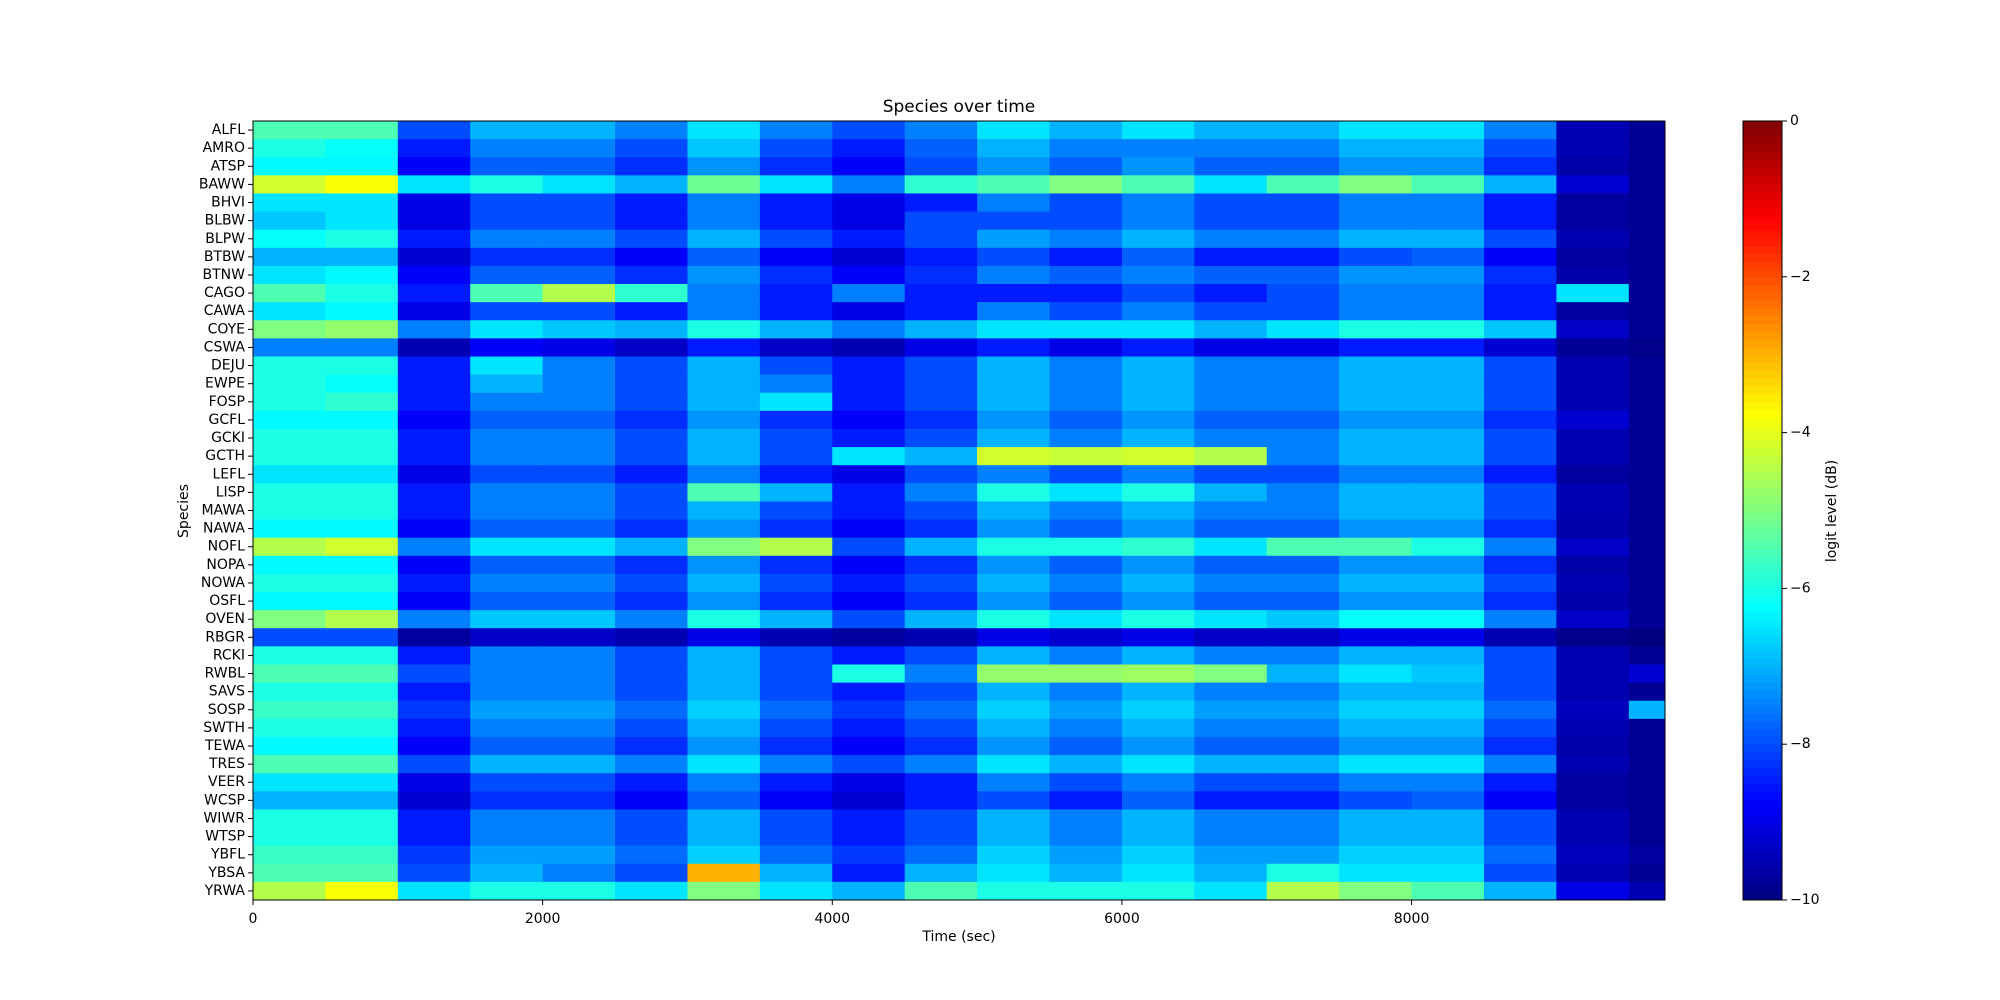 The width and height of the screenshot is (2000, 1000). What do you see at coordinates (225, 456) in the screenshot?
I see `y-tick-label: GCTH` at bounding box center [225, 456].